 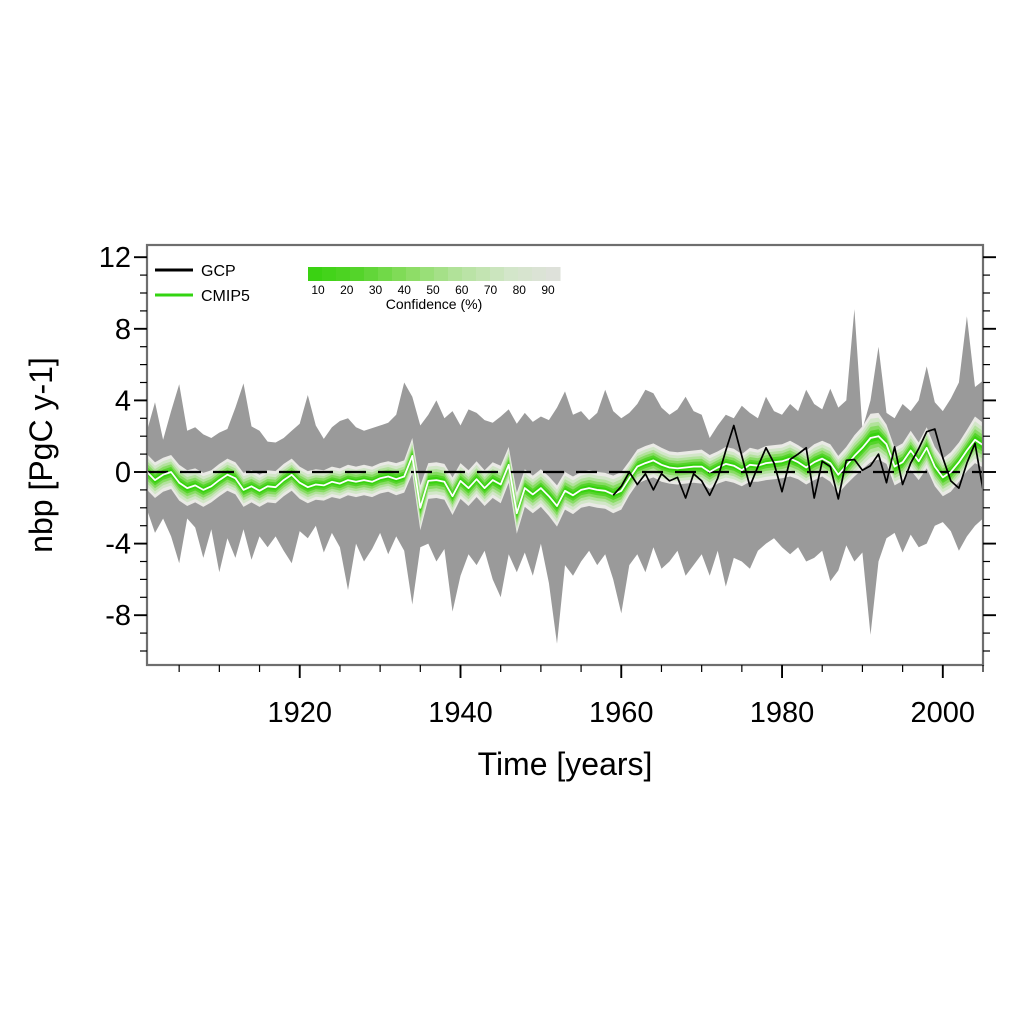 I want to click on y-tick-label: -4, so click(x=118, y=545).